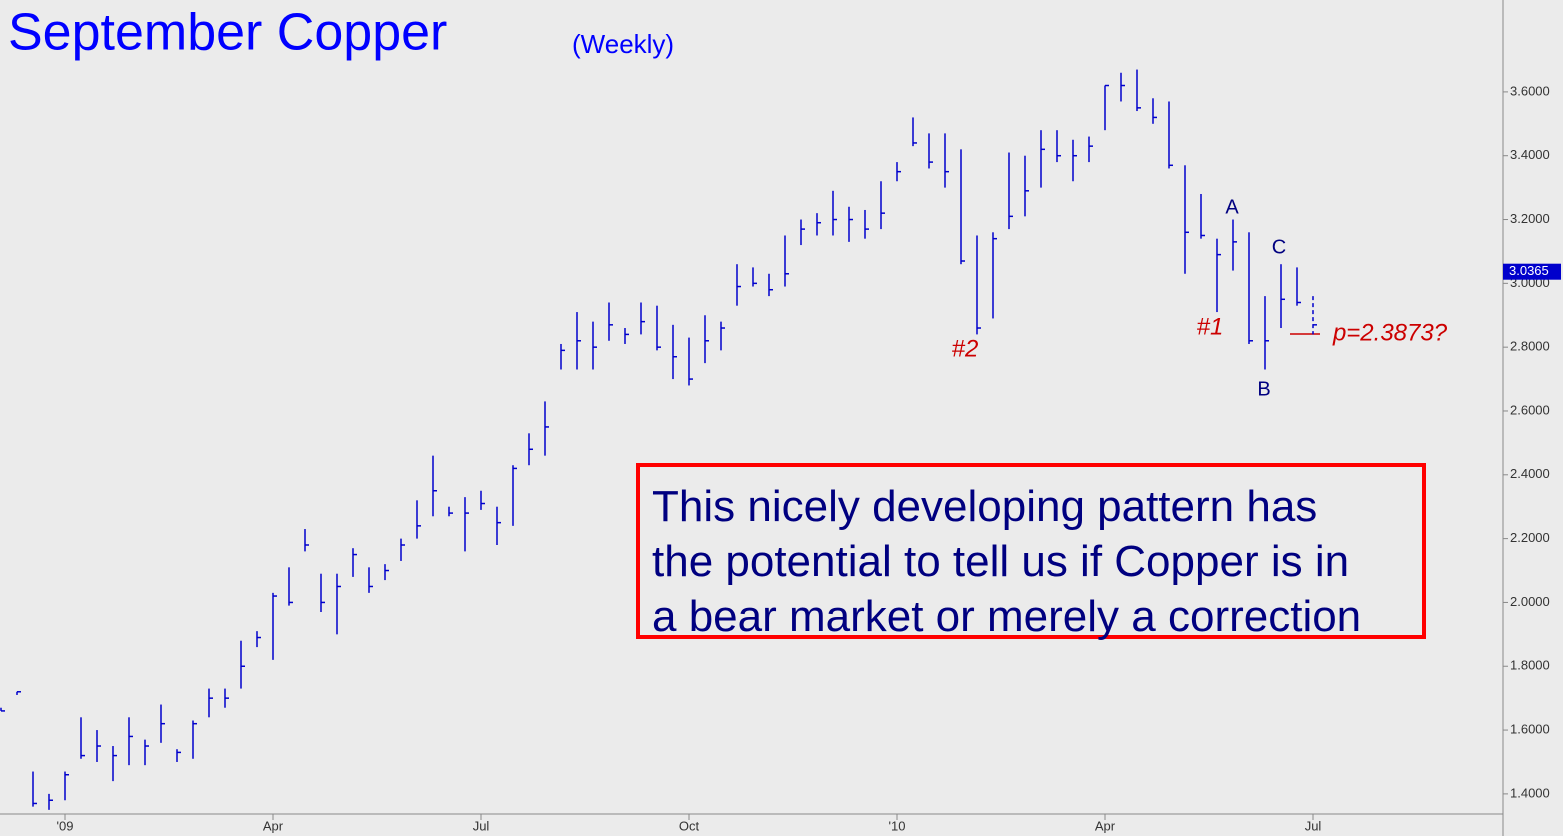 The width and height of the screenshot is (1563, 836). What do you see at coordinates (689, 825) in the screenshot?
I see `x-tick-label: Oct` at bounding box center [689, 825].